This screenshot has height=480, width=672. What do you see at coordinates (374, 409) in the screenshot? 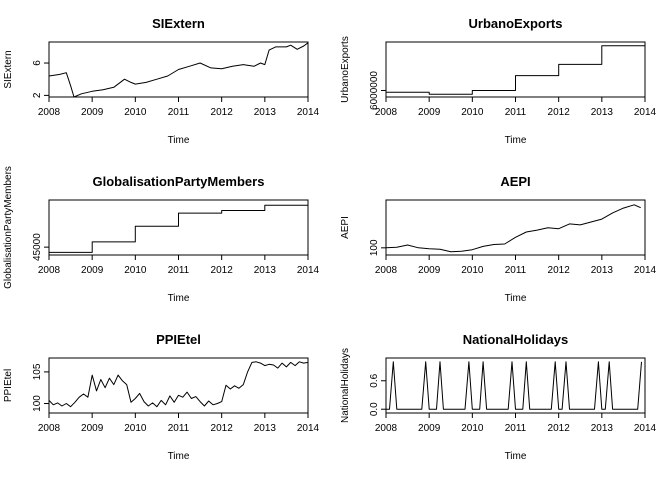
I see `y-tick-label: 0.0` at bounding box center [374, 409].